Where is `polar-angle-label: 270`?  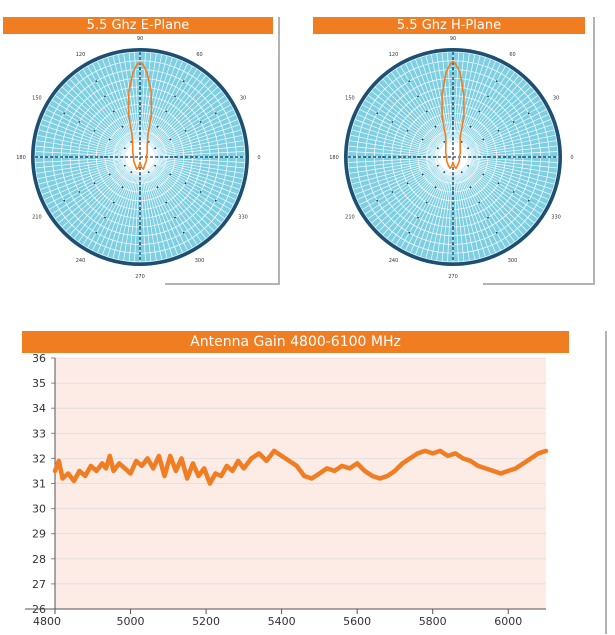 polar-angle-label: 270 is located at coordinates (453, 277).